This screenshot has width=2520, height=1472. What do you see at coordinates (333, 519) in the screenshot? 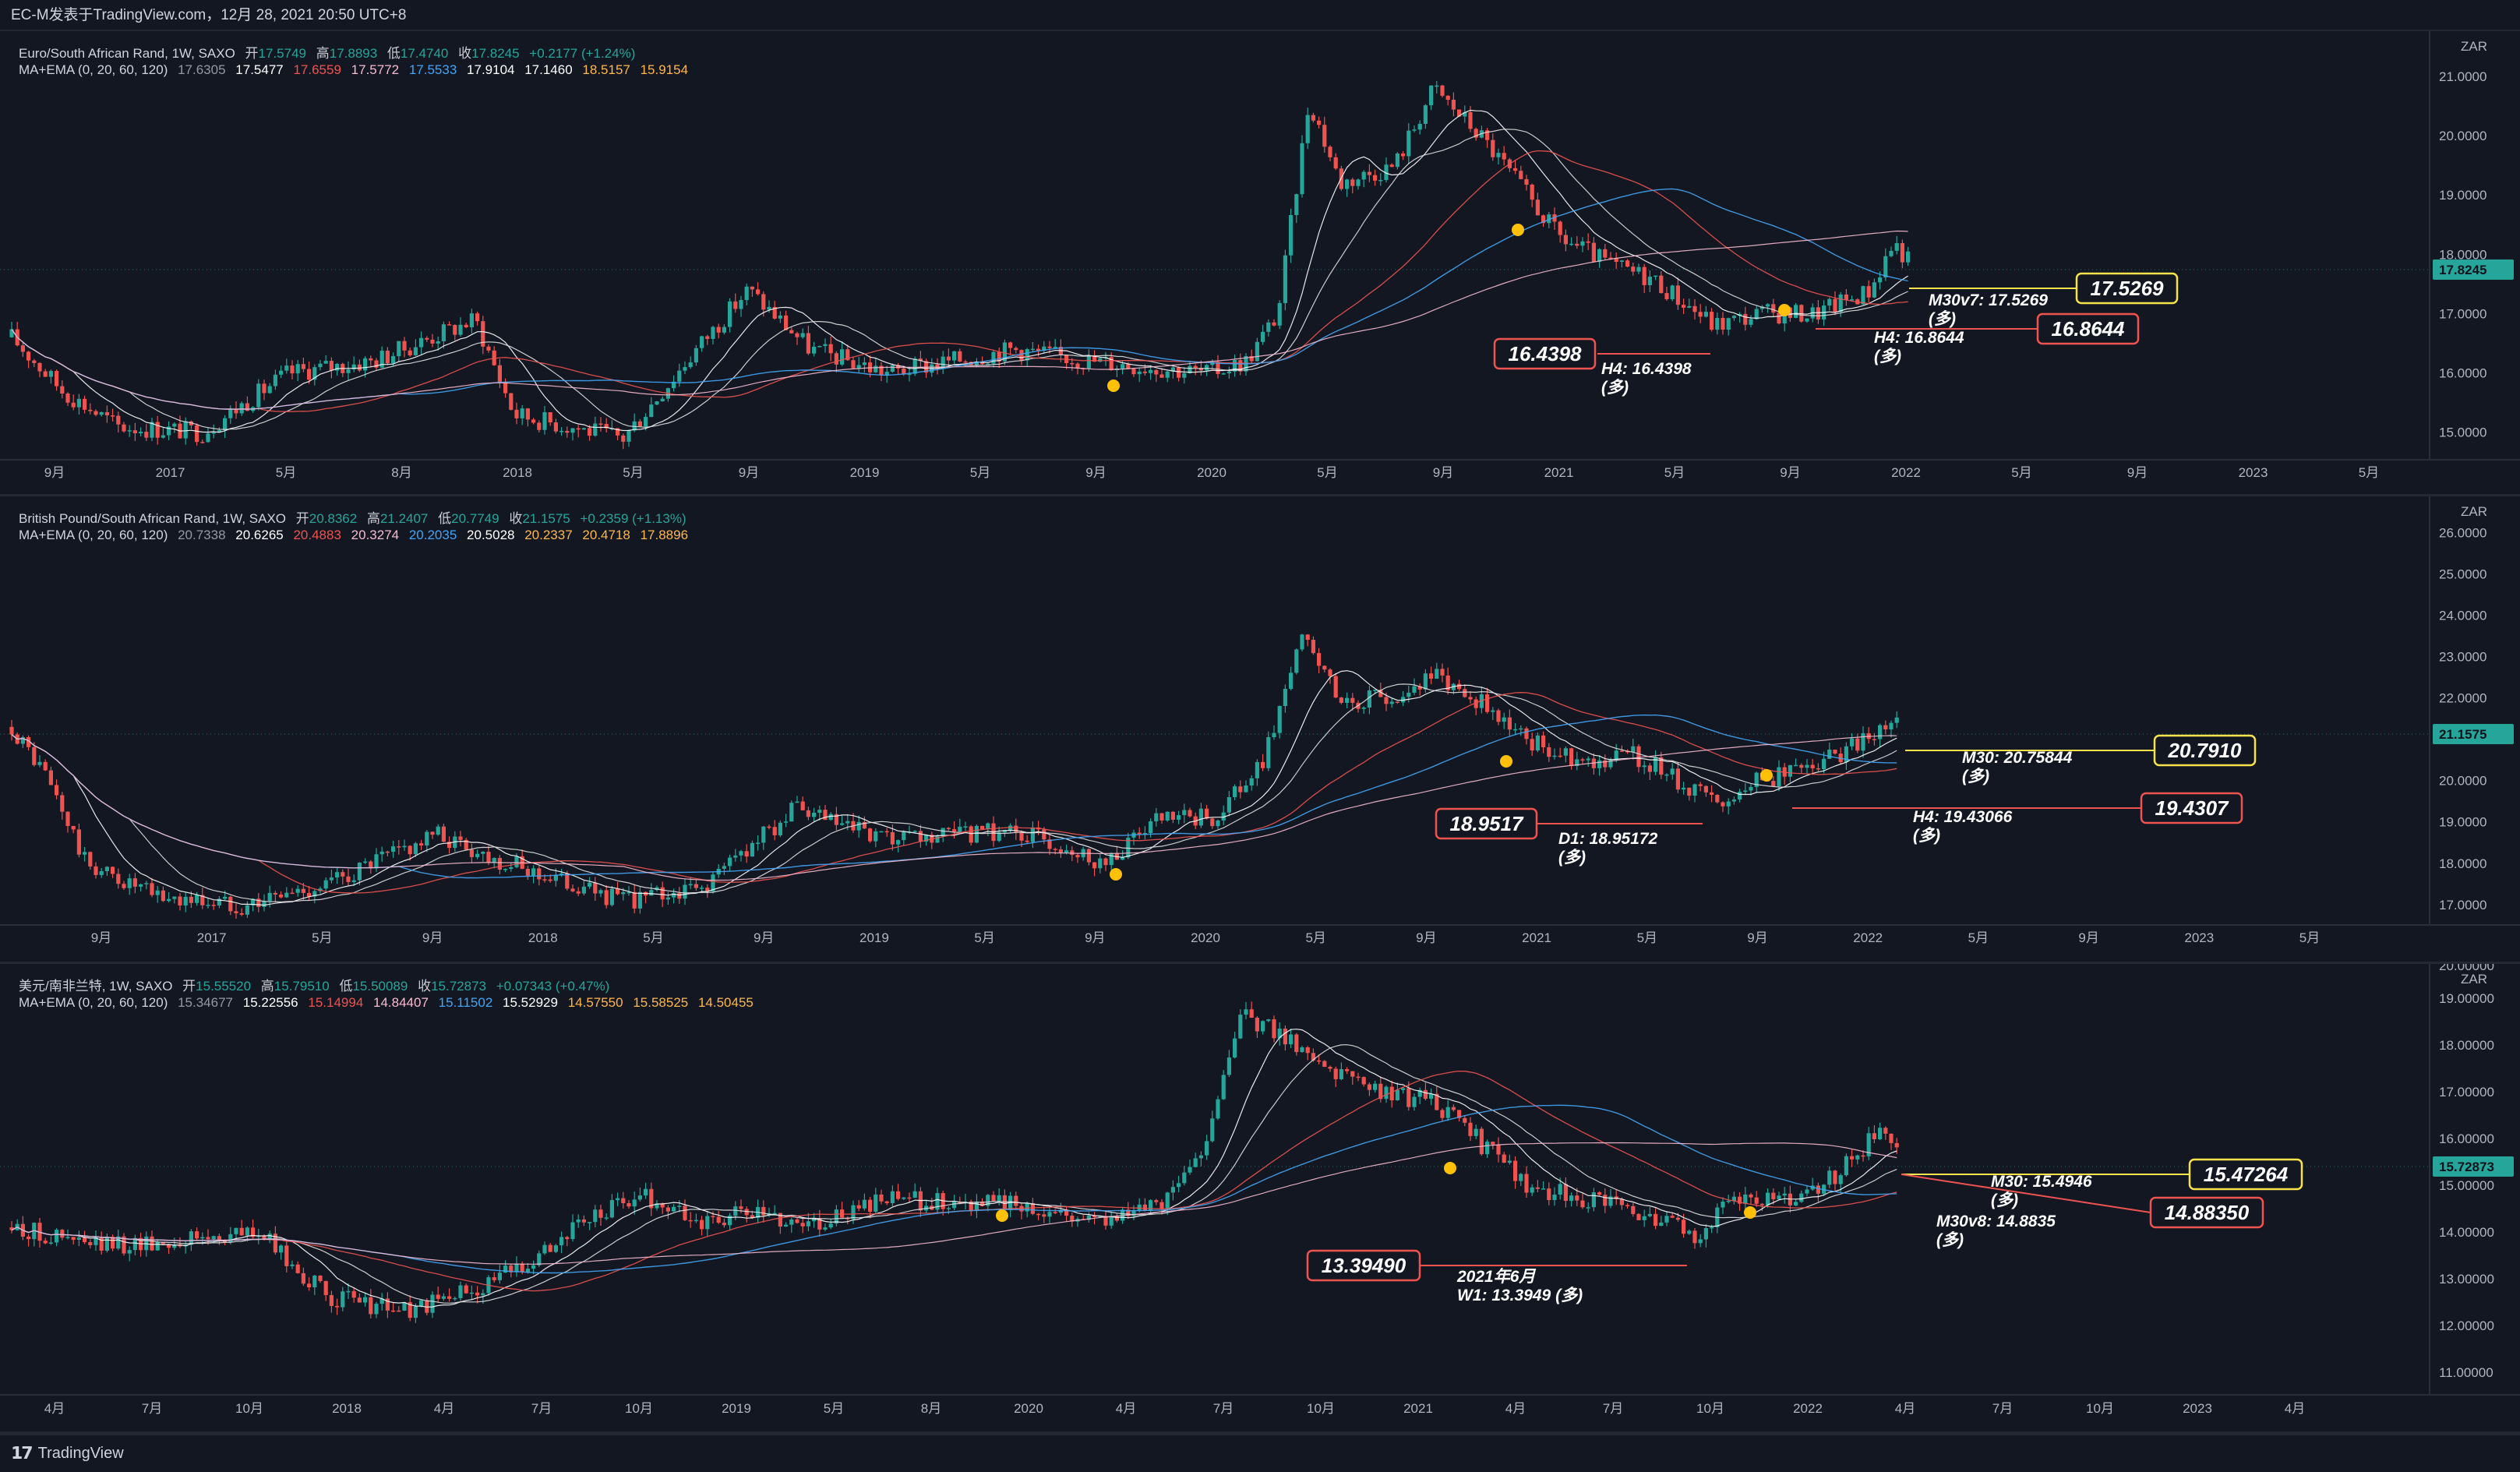
I see `open-value: 20.8362` at bounding box center [333, 519].